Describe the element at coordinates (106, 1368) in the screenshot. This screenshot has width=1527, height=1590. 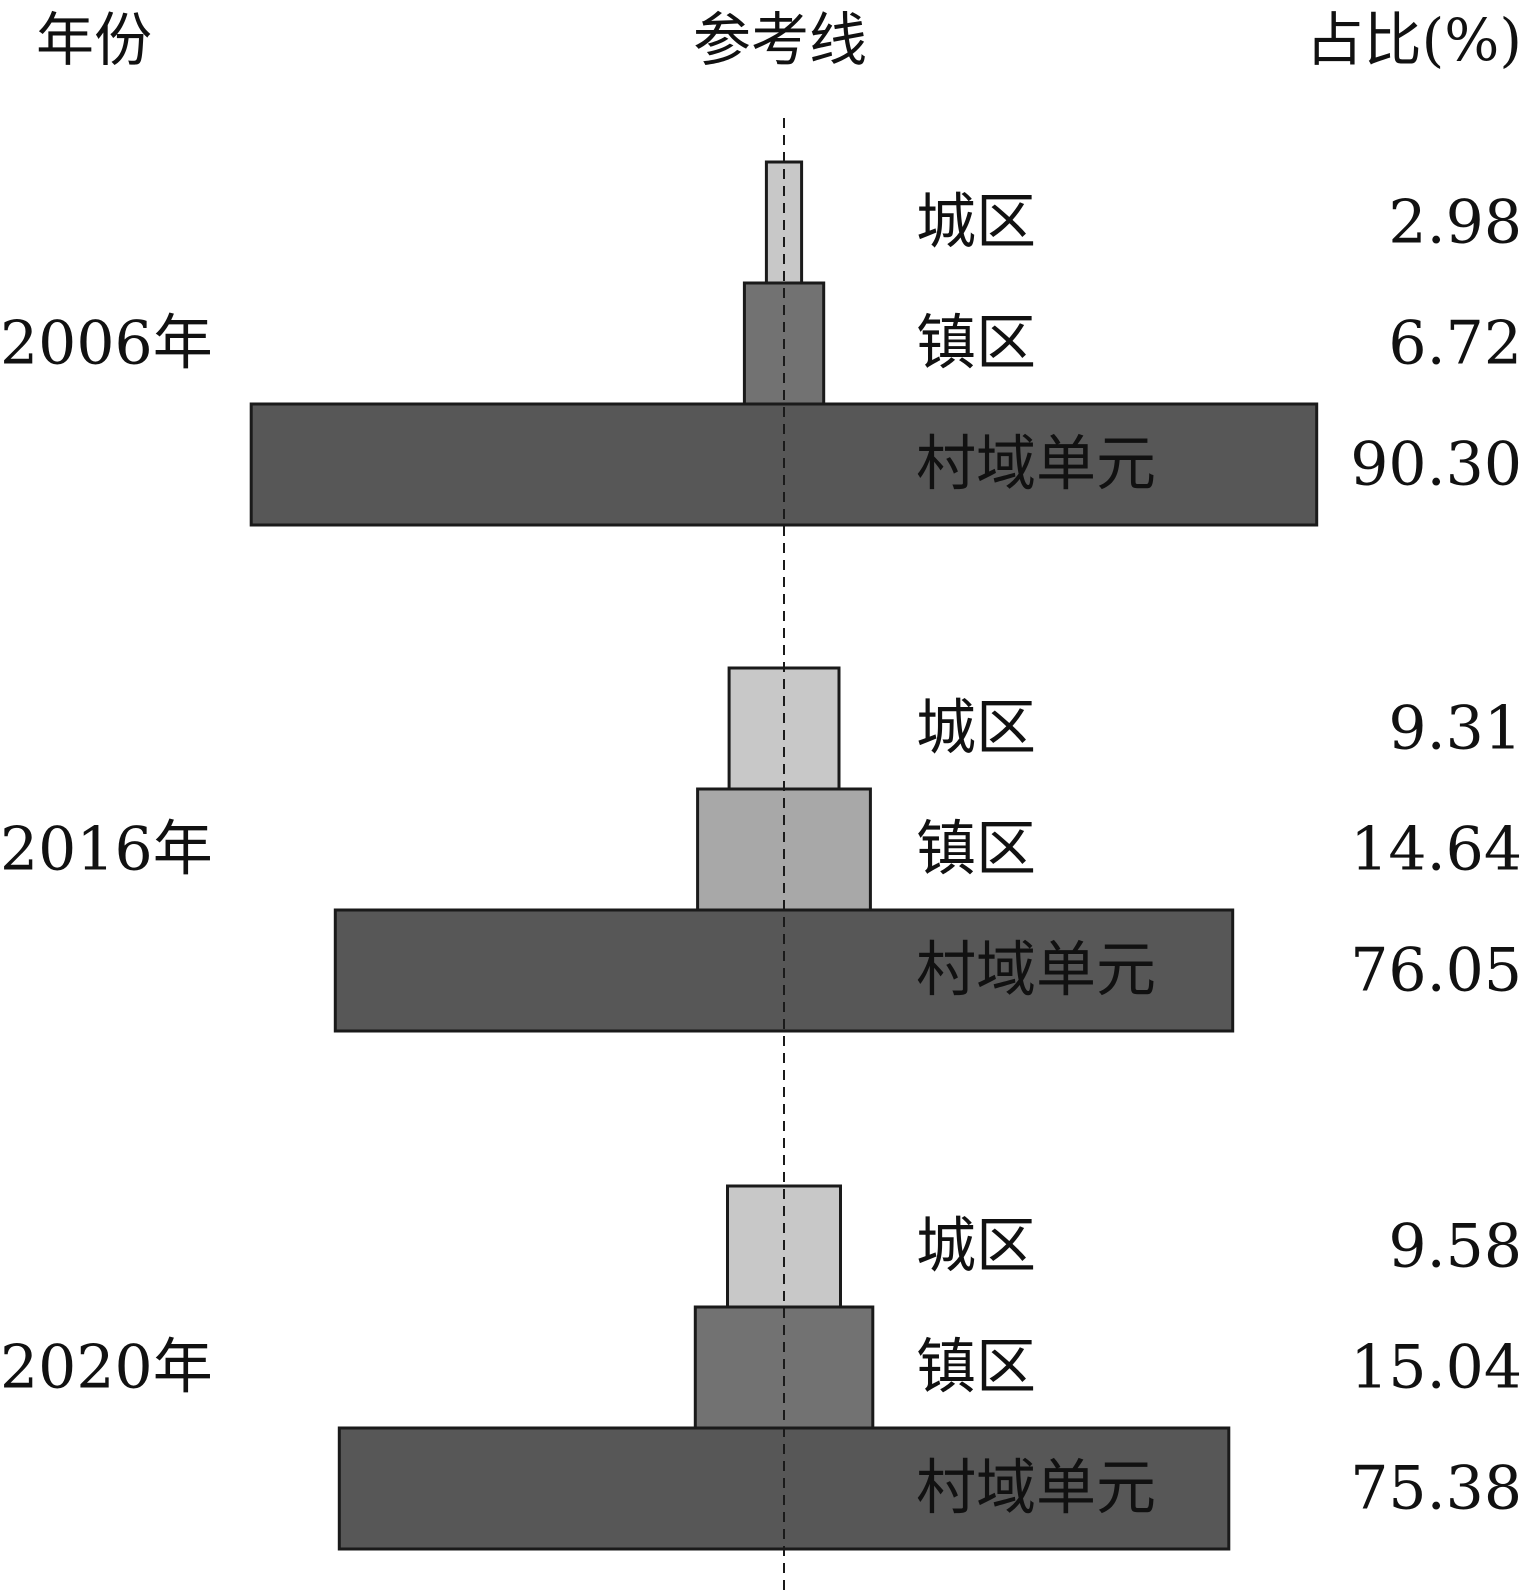
I see `year-label: 2020年` at that location.